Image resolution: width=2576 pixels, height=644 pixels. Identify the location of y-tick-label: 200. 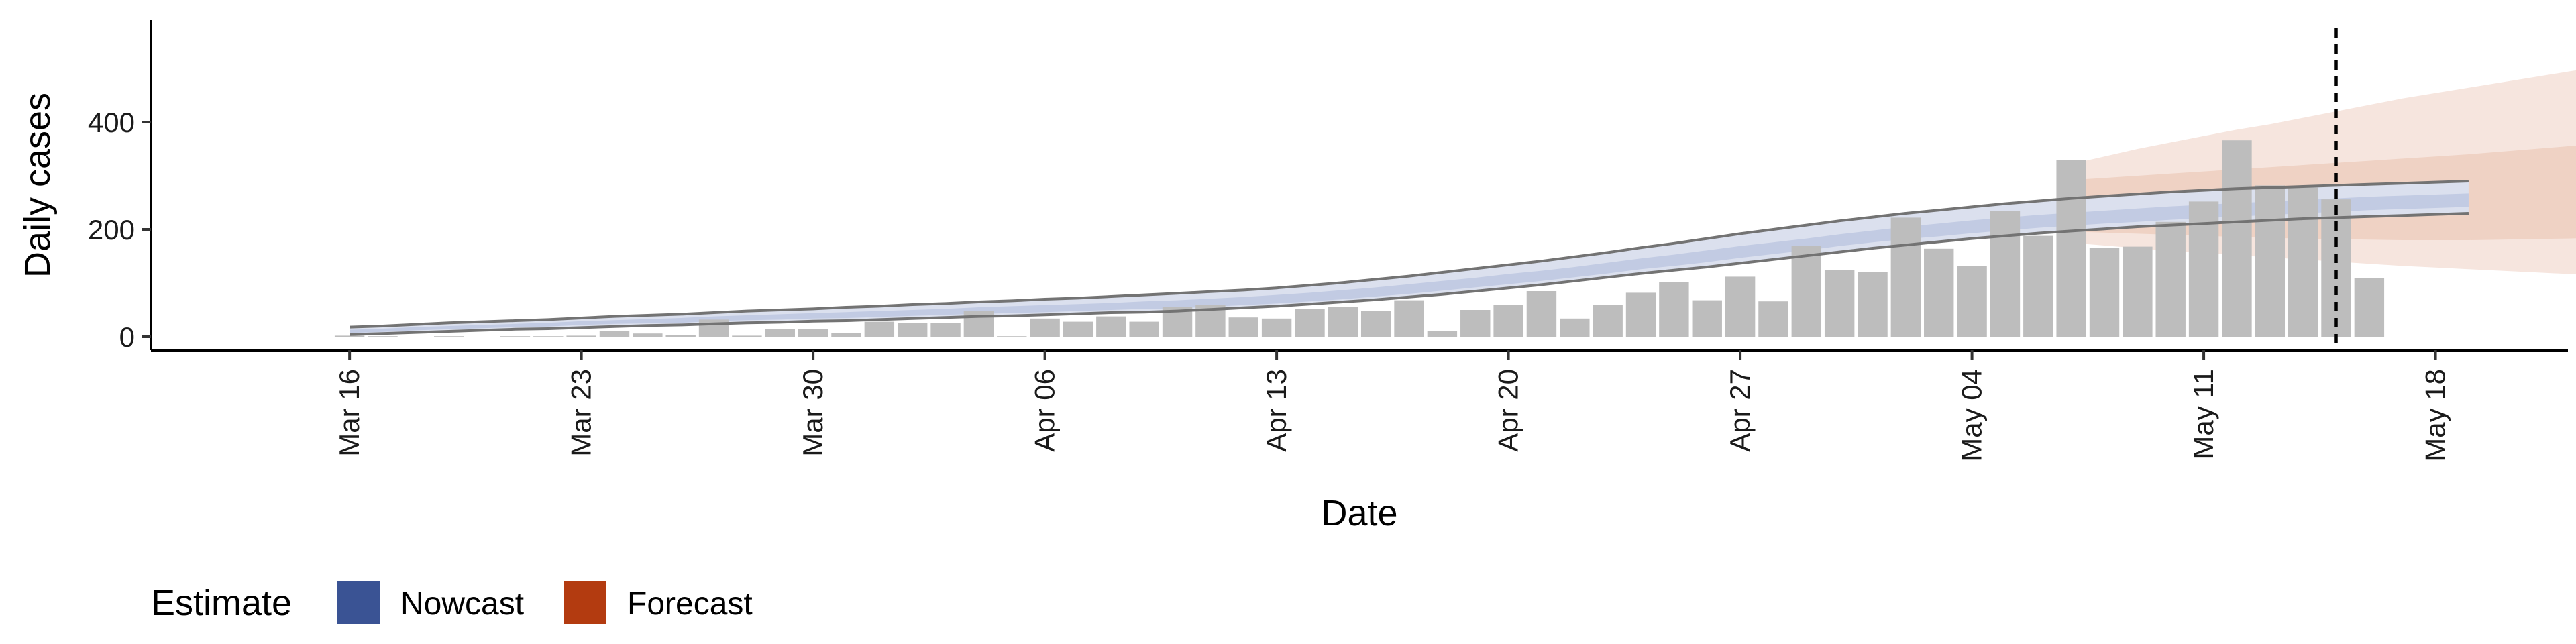
(111, 230).